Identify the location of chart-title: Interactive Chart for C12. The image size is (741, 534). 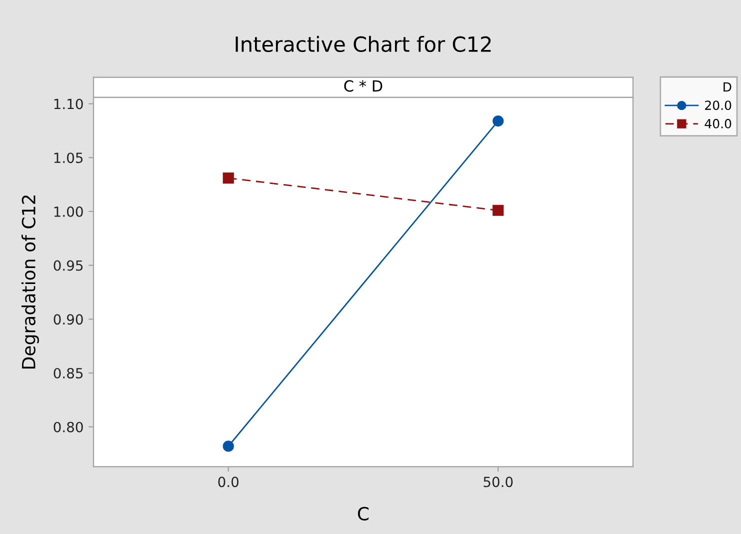
(363, 44).